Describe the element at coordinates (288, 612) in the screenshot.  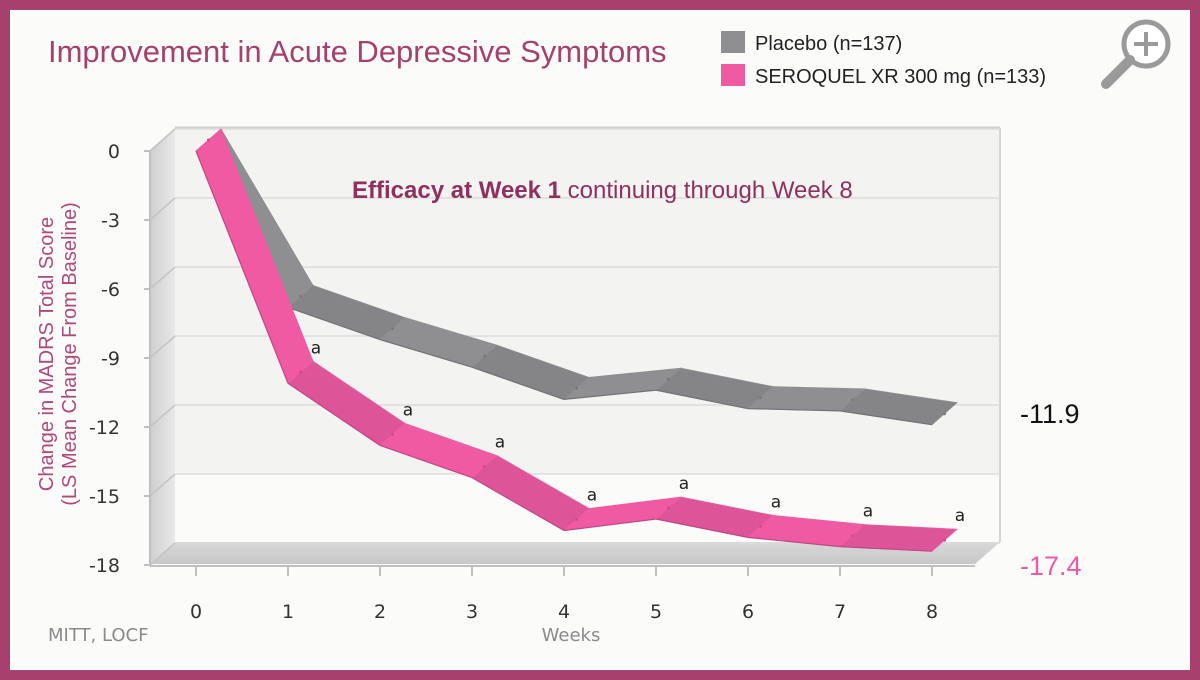
I see `x-tick-label: 1` at that location.